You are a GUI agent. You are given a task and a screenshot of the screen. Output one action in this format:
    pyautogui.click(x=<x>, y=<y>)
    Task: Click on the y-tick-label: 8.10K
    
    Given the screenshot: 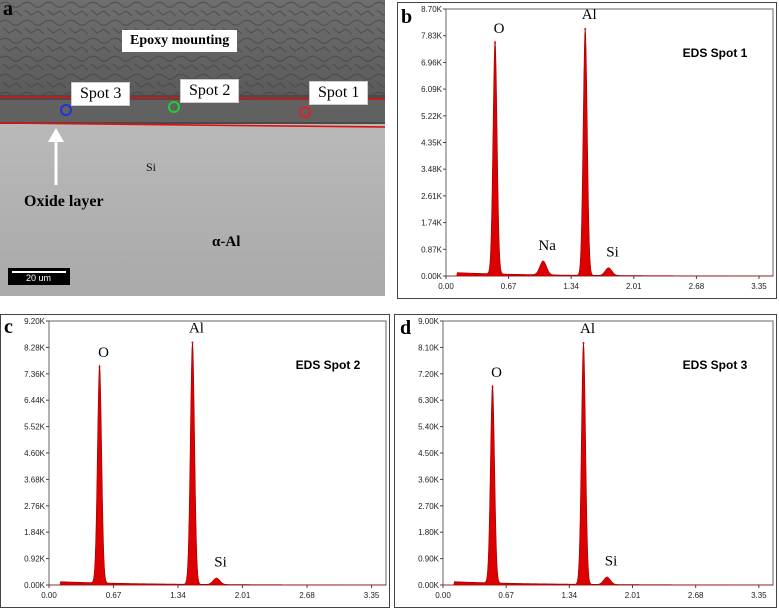 What is the action you would take?
    pyautogui.click(x=429, y=347)
    